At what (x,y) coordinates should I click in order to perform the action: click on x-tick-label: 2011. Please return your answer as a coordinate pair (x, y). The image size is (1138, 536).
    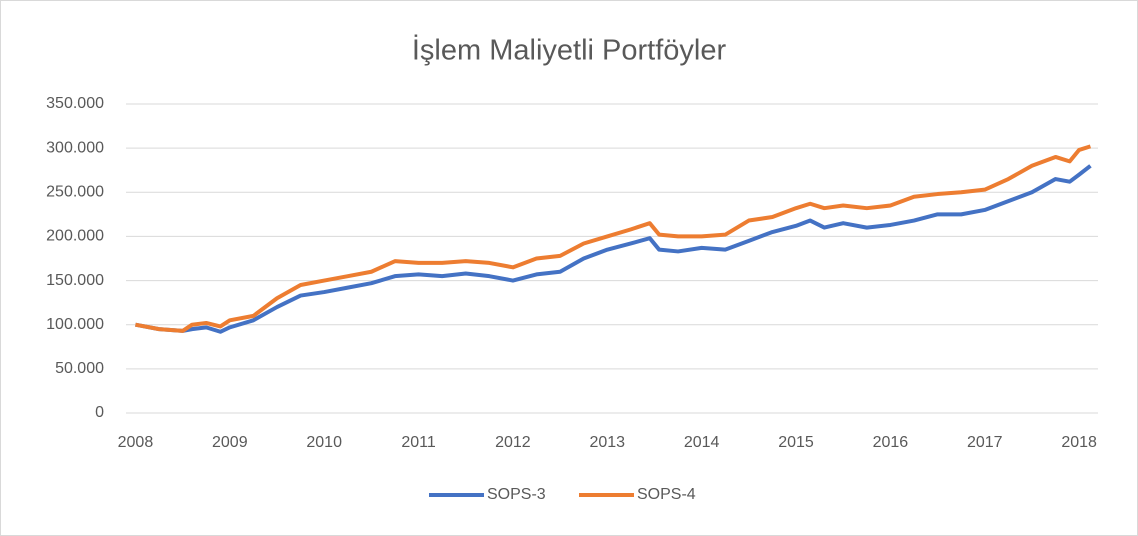
    Looking at the image, I should click on (418, 442).